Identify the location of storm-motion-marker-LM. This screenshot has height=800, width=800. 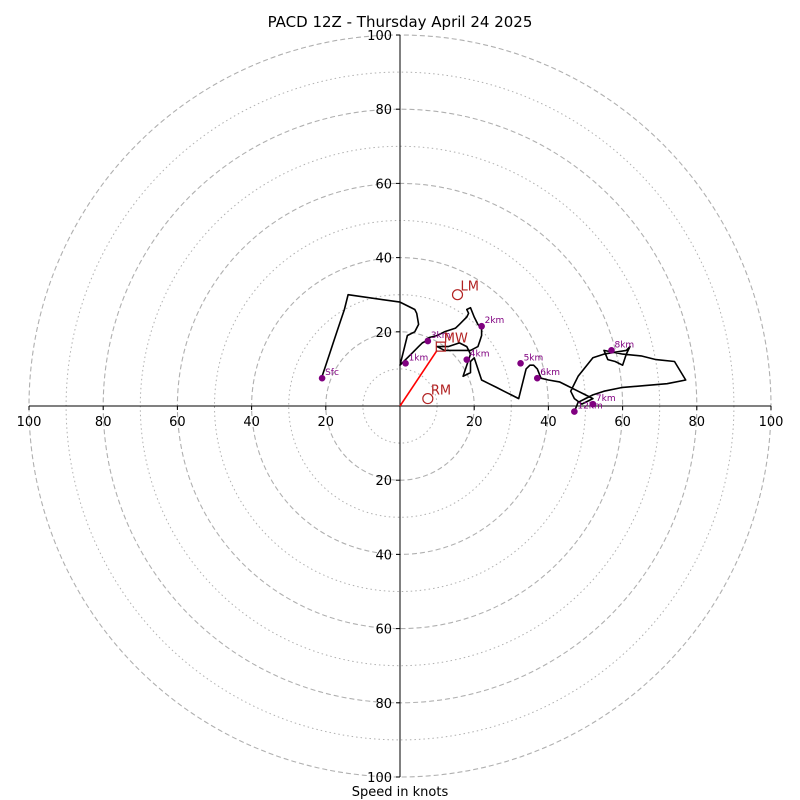
(457, 295).